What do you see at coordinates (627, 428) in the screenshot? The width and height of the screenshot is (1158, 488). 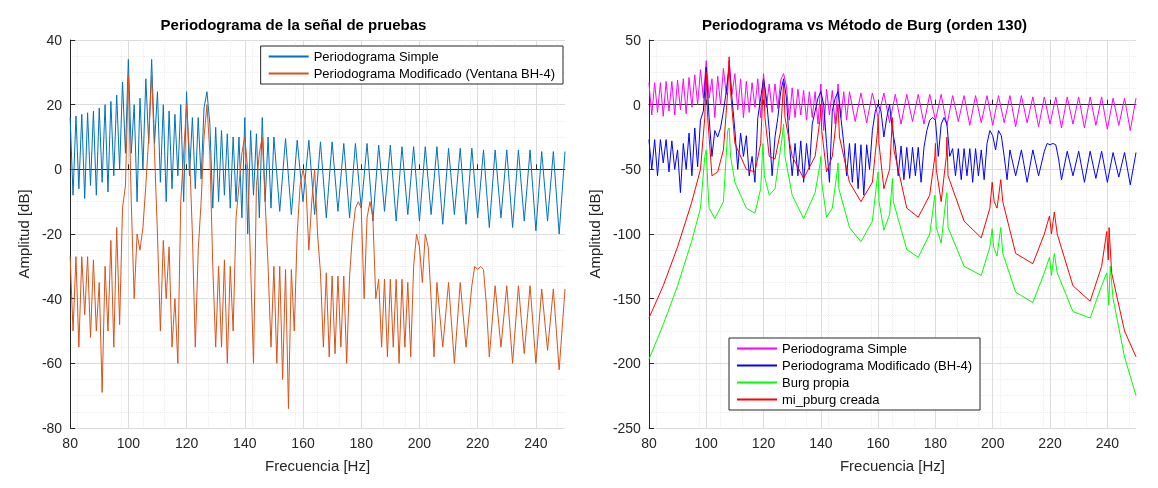 I see `y-tick-label: -250` at bounding box center [627, 428].